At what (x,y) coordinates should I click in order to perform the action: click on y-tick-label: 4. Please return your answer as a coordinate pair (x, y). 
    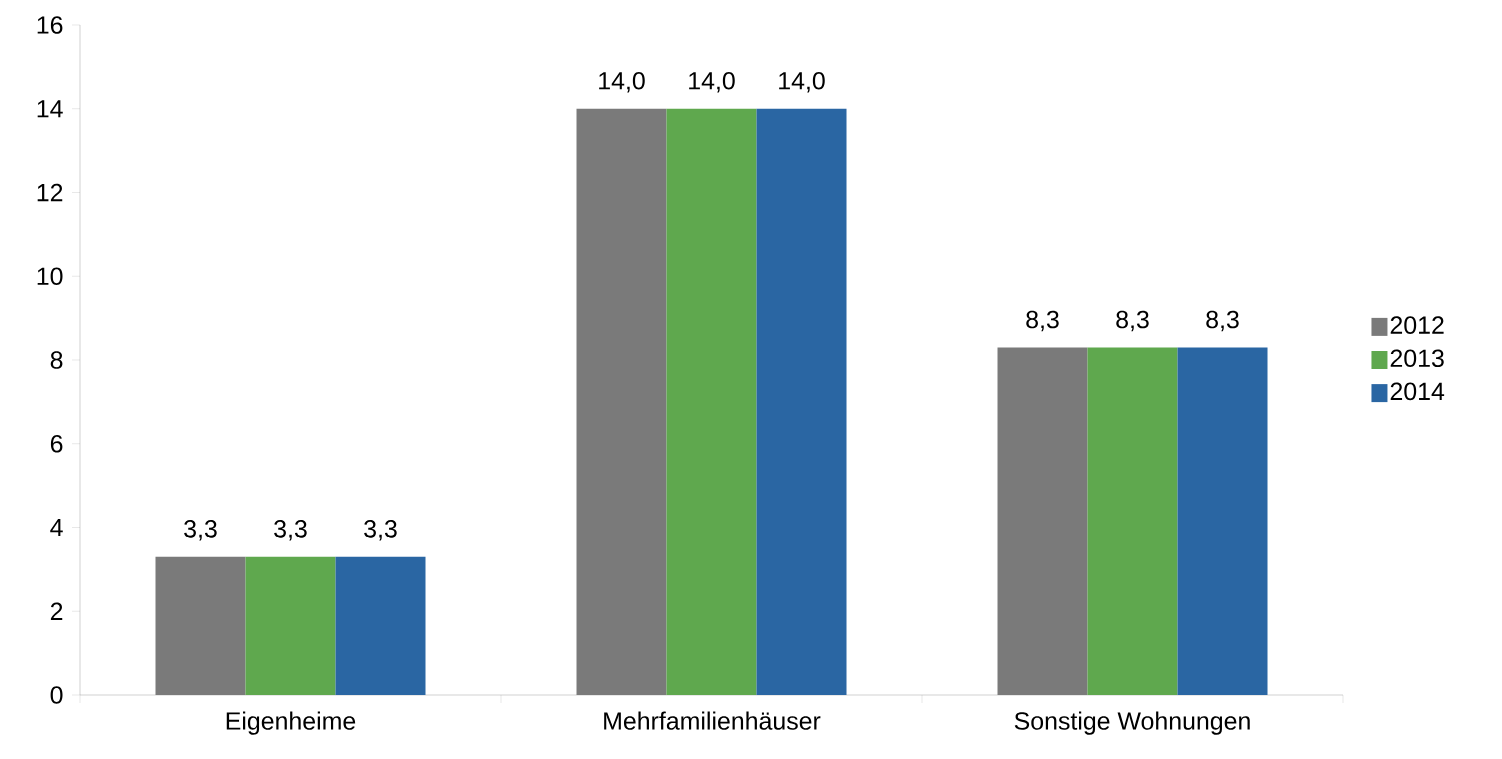
    Looking at the image, I should click on (56, 527).